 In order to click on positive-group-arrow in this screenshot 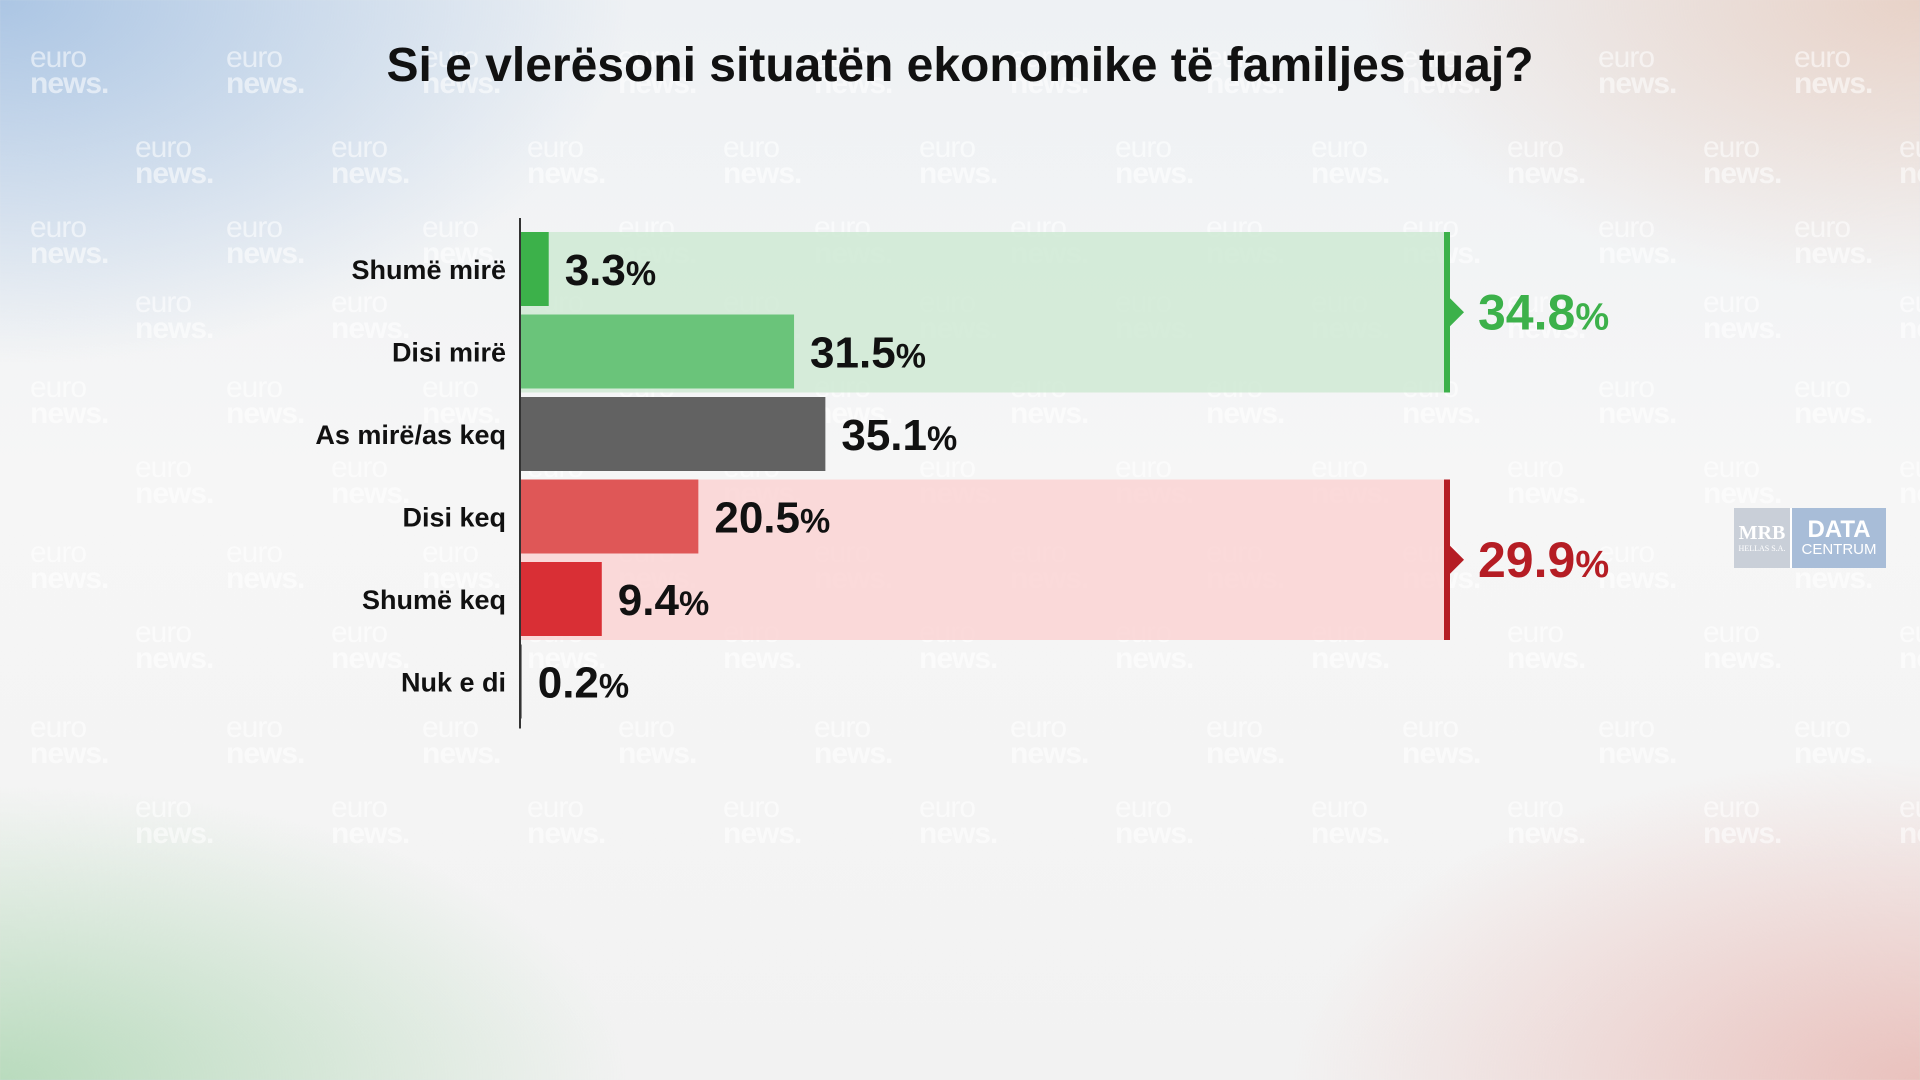, I will do `click(1457, 312)`.